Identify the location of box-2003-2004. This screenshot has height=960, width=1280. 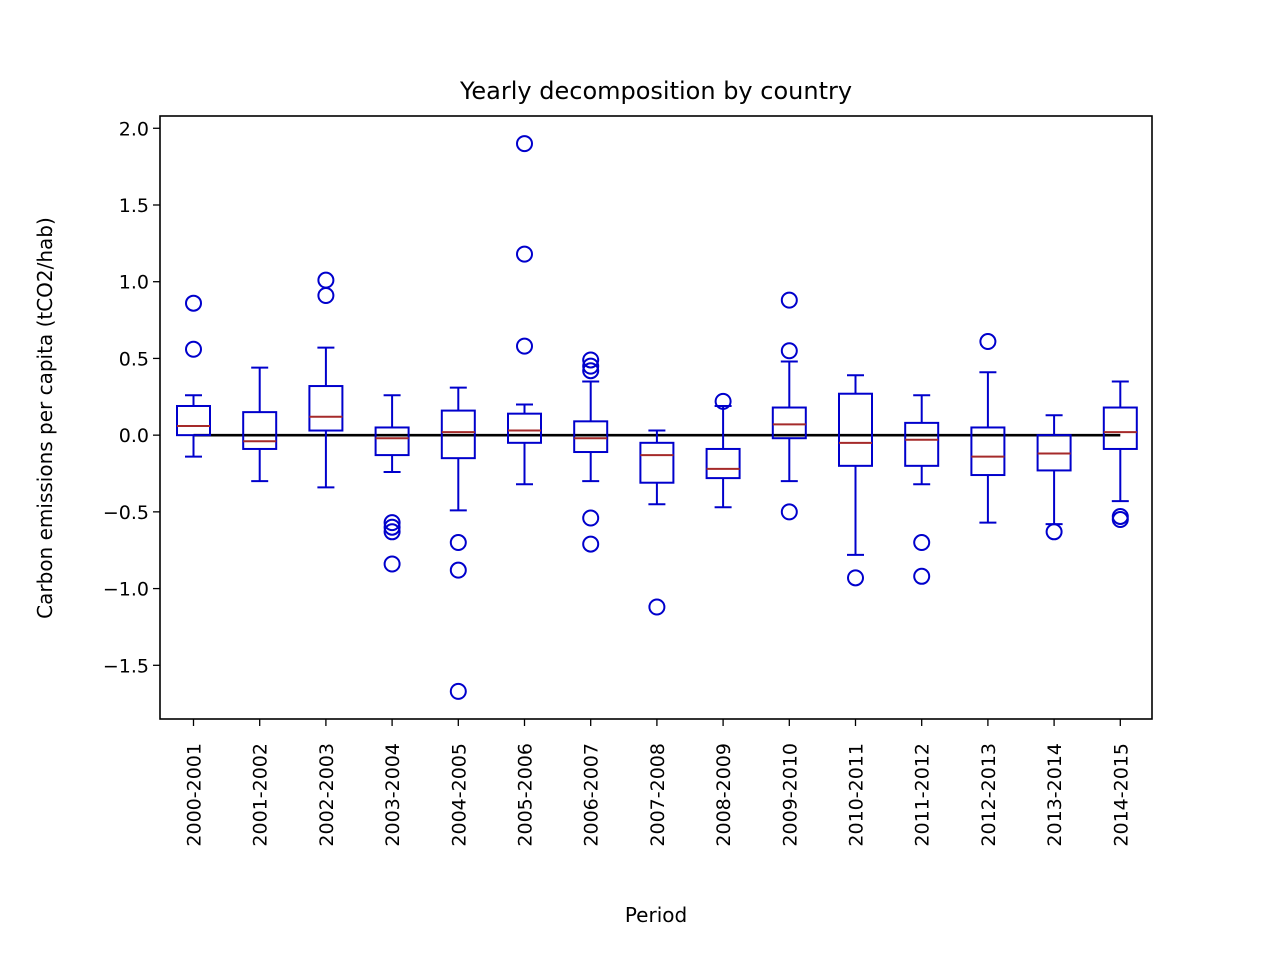
(392, 483).